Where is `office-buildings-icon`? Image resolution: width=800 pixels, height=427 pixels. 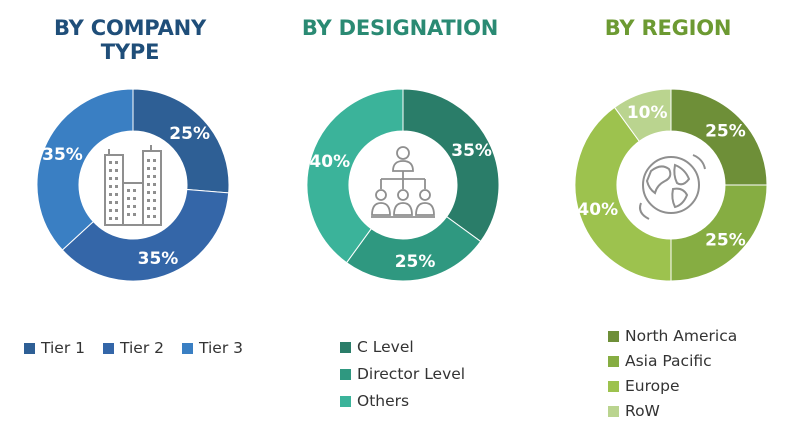 office-buildings-icon is located at coordinates (133, 185).